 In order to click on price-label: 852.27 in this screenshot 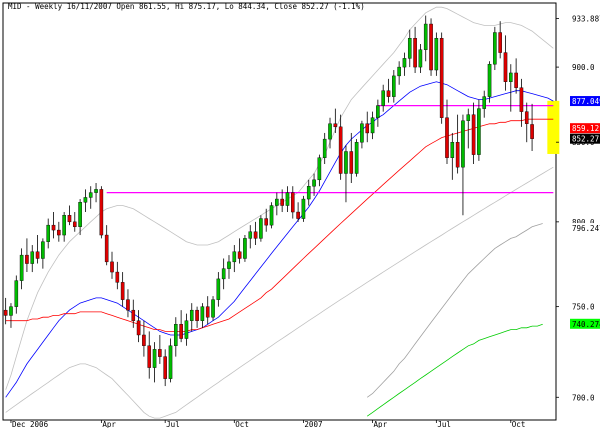, I will do `click(585, 139)`.